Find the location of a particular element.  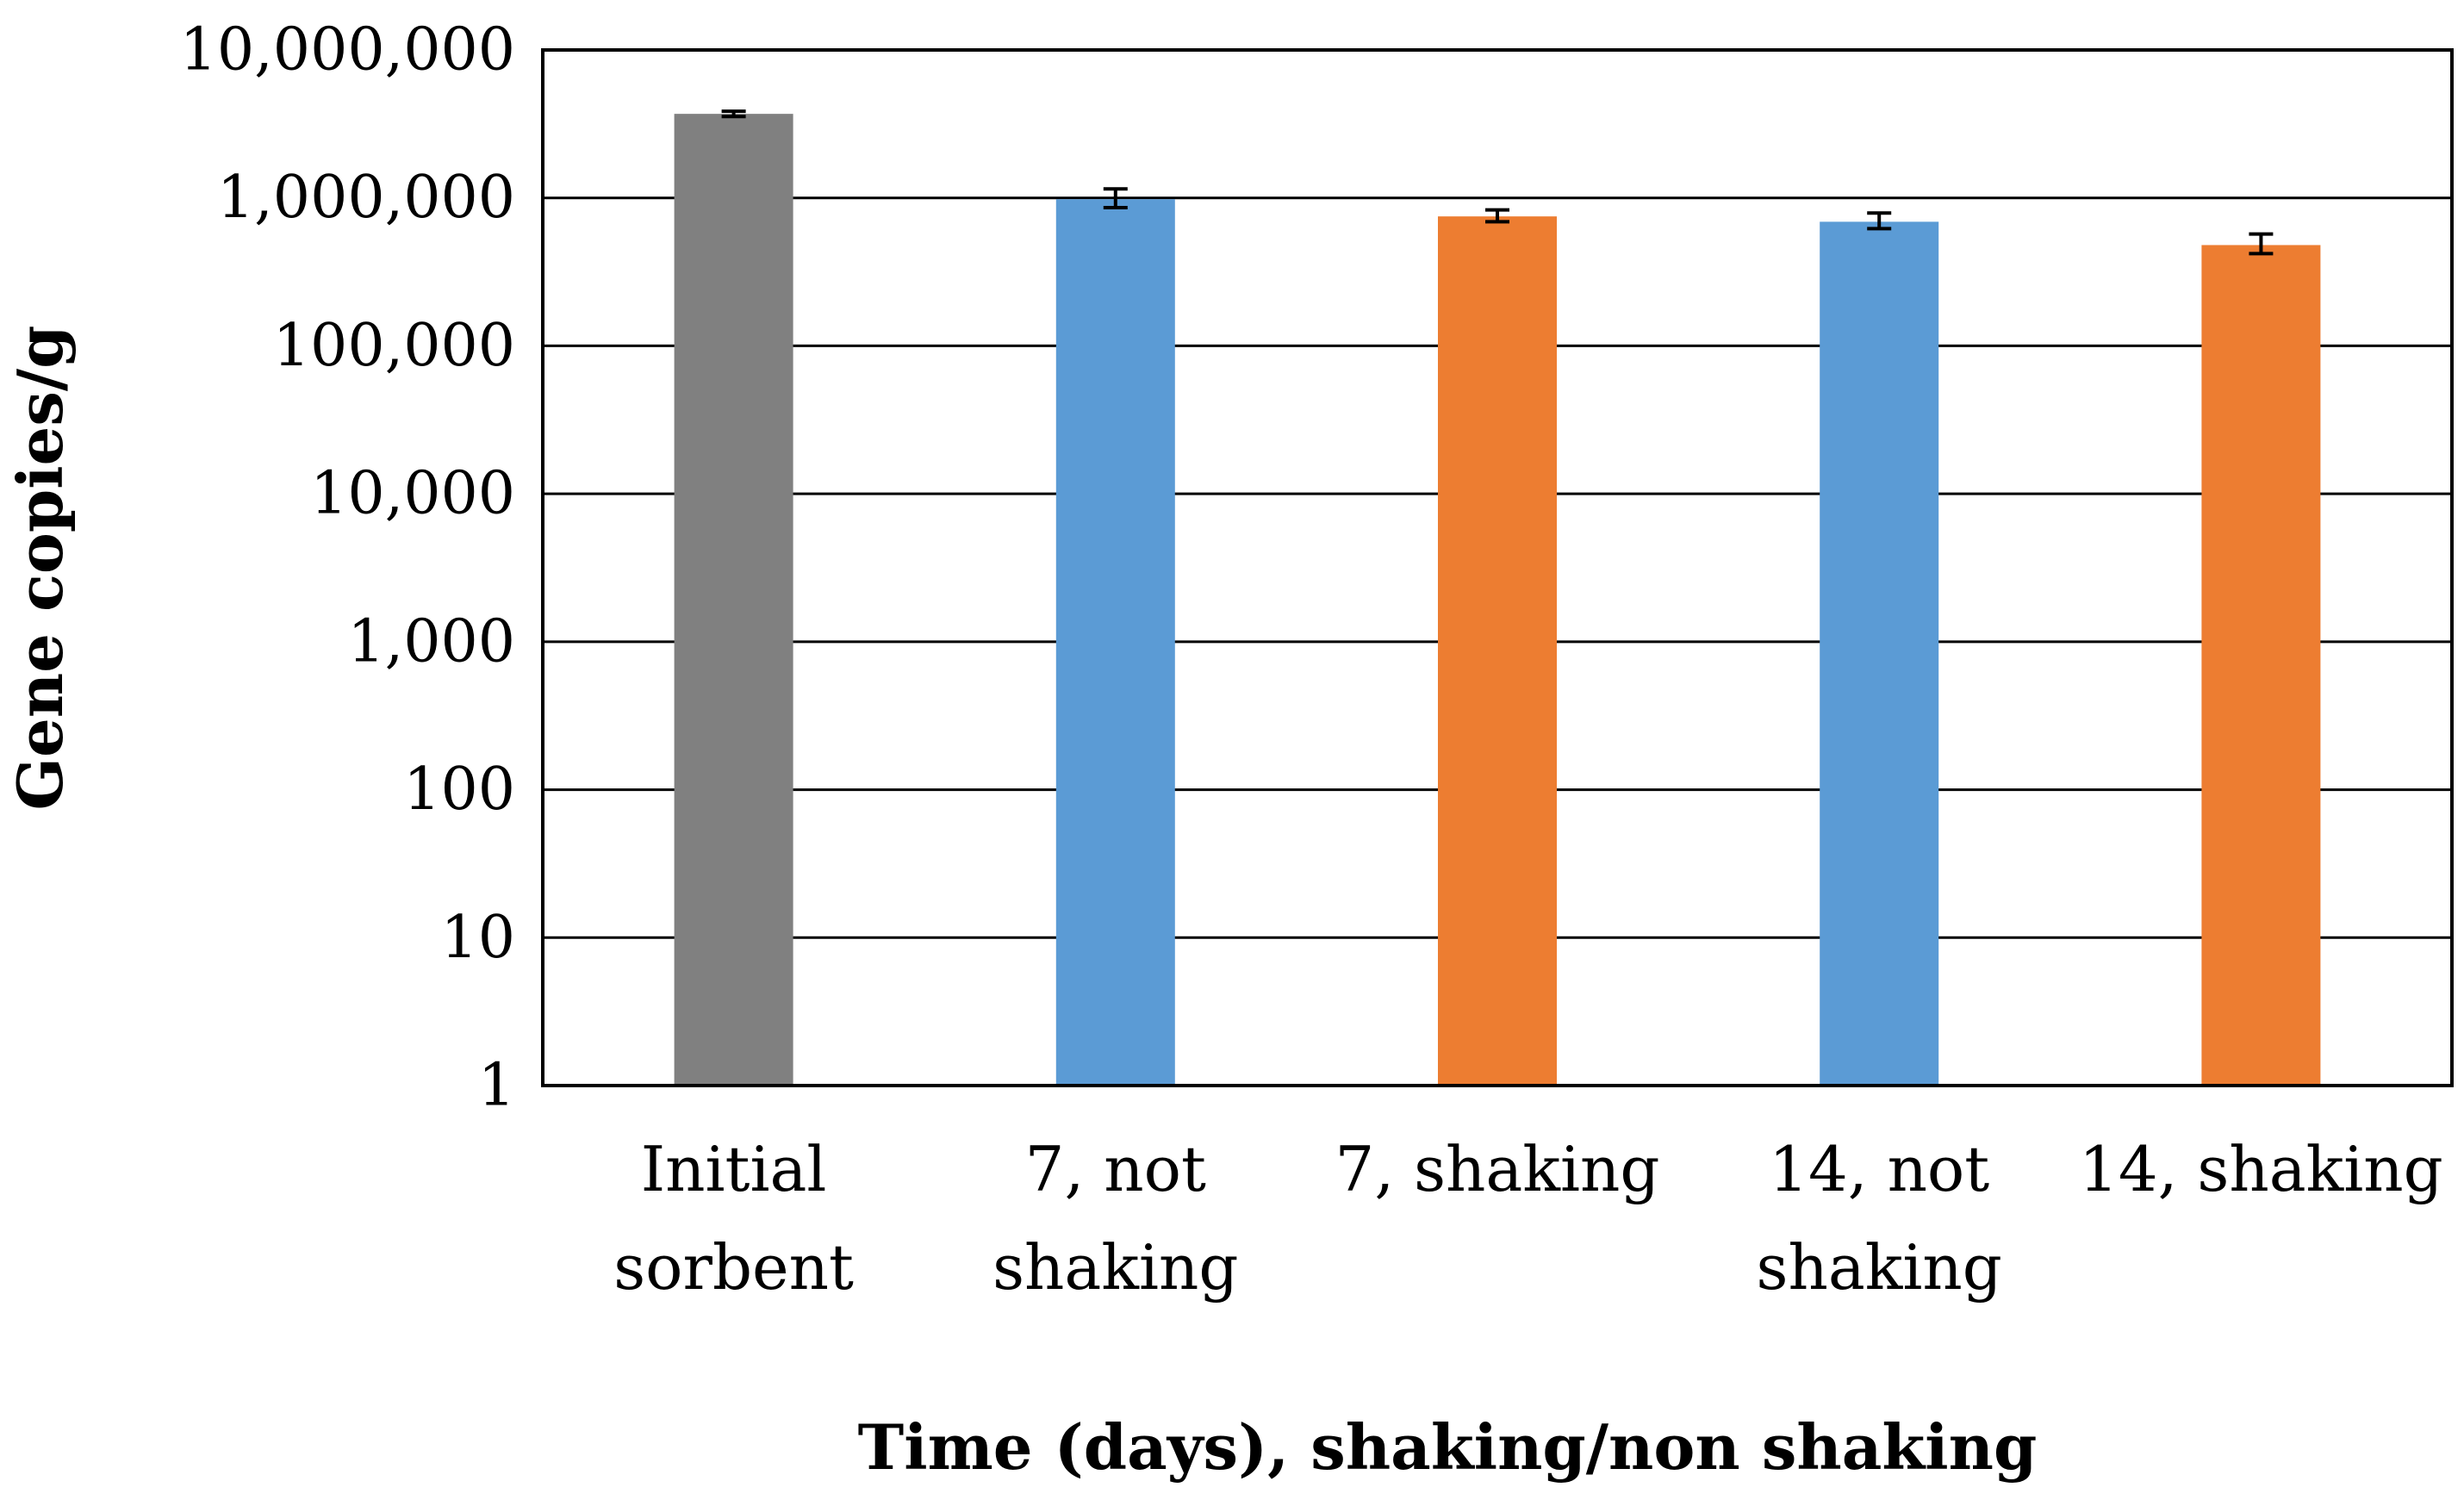

x-category-label-line: 7, shaking is located at coordinates (1497, 1169).